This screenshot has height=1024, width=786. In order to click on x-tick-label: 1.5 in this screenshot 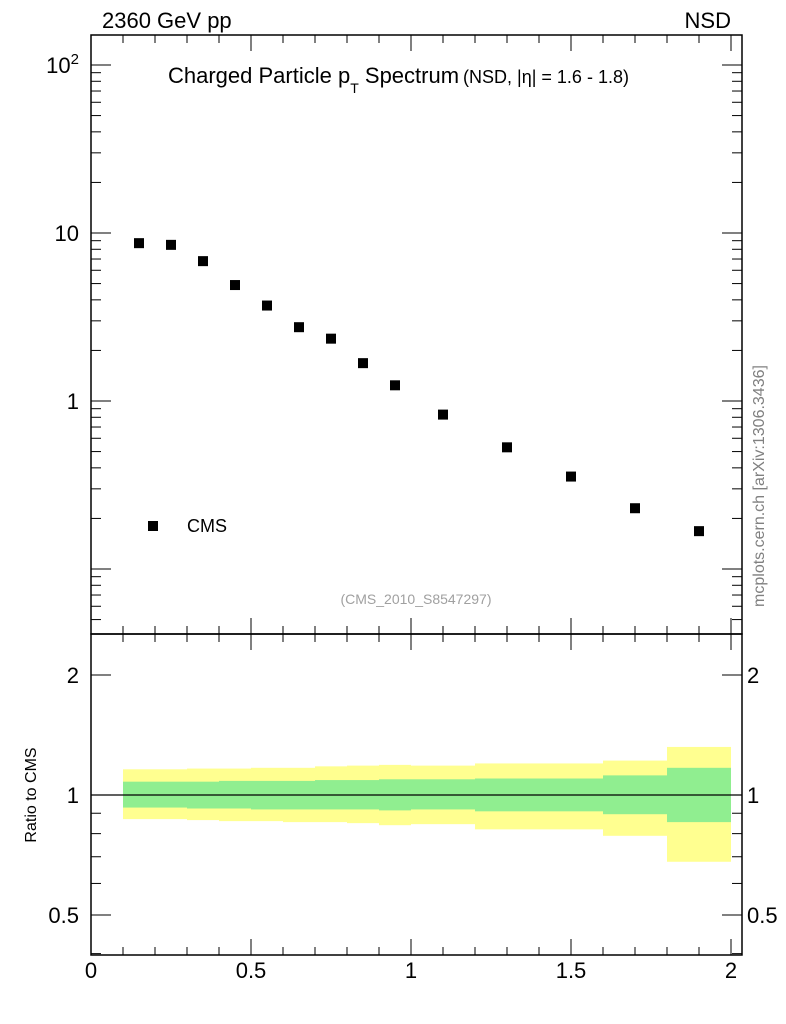, I will do `click(571, 970)`.